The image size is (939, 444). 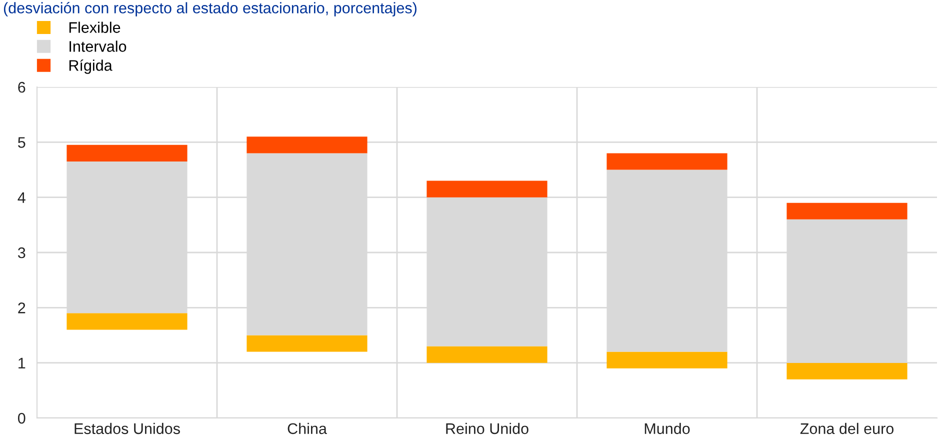 What do you see at coordinates (22, 142) in the screenshot?
I see `y-tick-label: 5` at bounding box center [22, 142].